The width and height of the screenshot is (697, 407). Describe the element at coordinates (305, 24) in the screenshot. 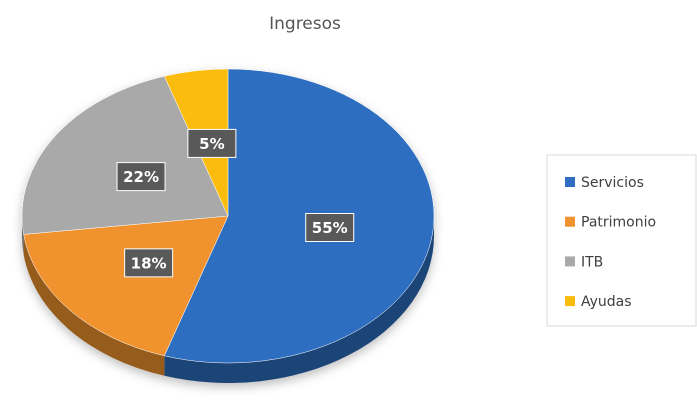

I see `chart-title: Ingresos` at that location.